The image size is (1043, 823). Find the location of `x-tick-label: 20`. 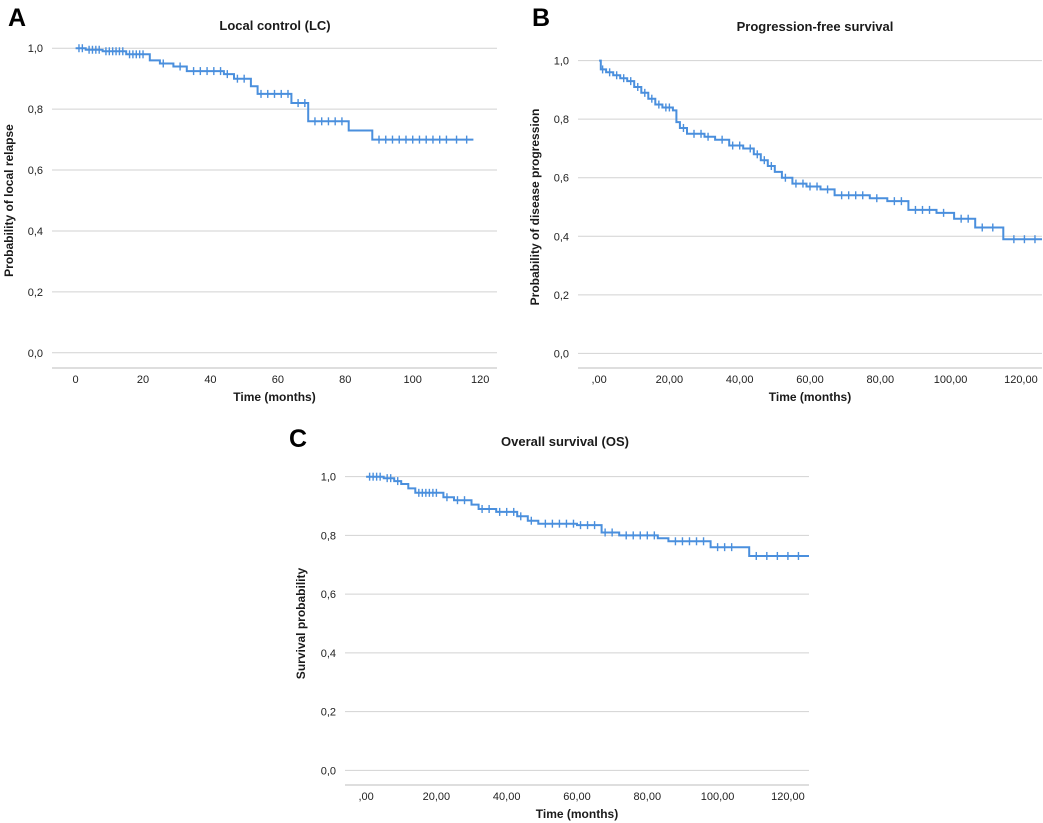

x-tick-label: 20 is located at coordinates (143, 380).